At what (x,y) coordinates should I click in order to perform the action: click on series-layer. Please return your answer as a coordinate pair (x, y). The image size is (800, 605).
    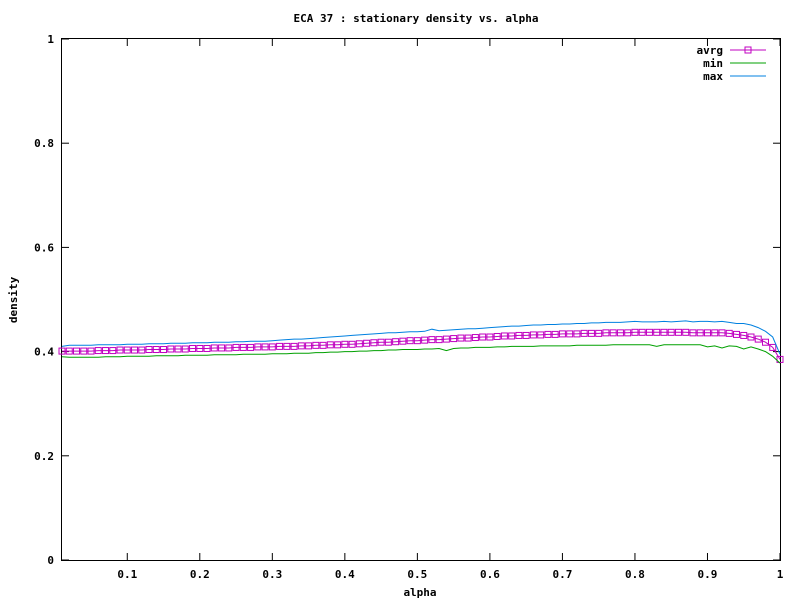
    Looking at the image, I should click on (421, 342).